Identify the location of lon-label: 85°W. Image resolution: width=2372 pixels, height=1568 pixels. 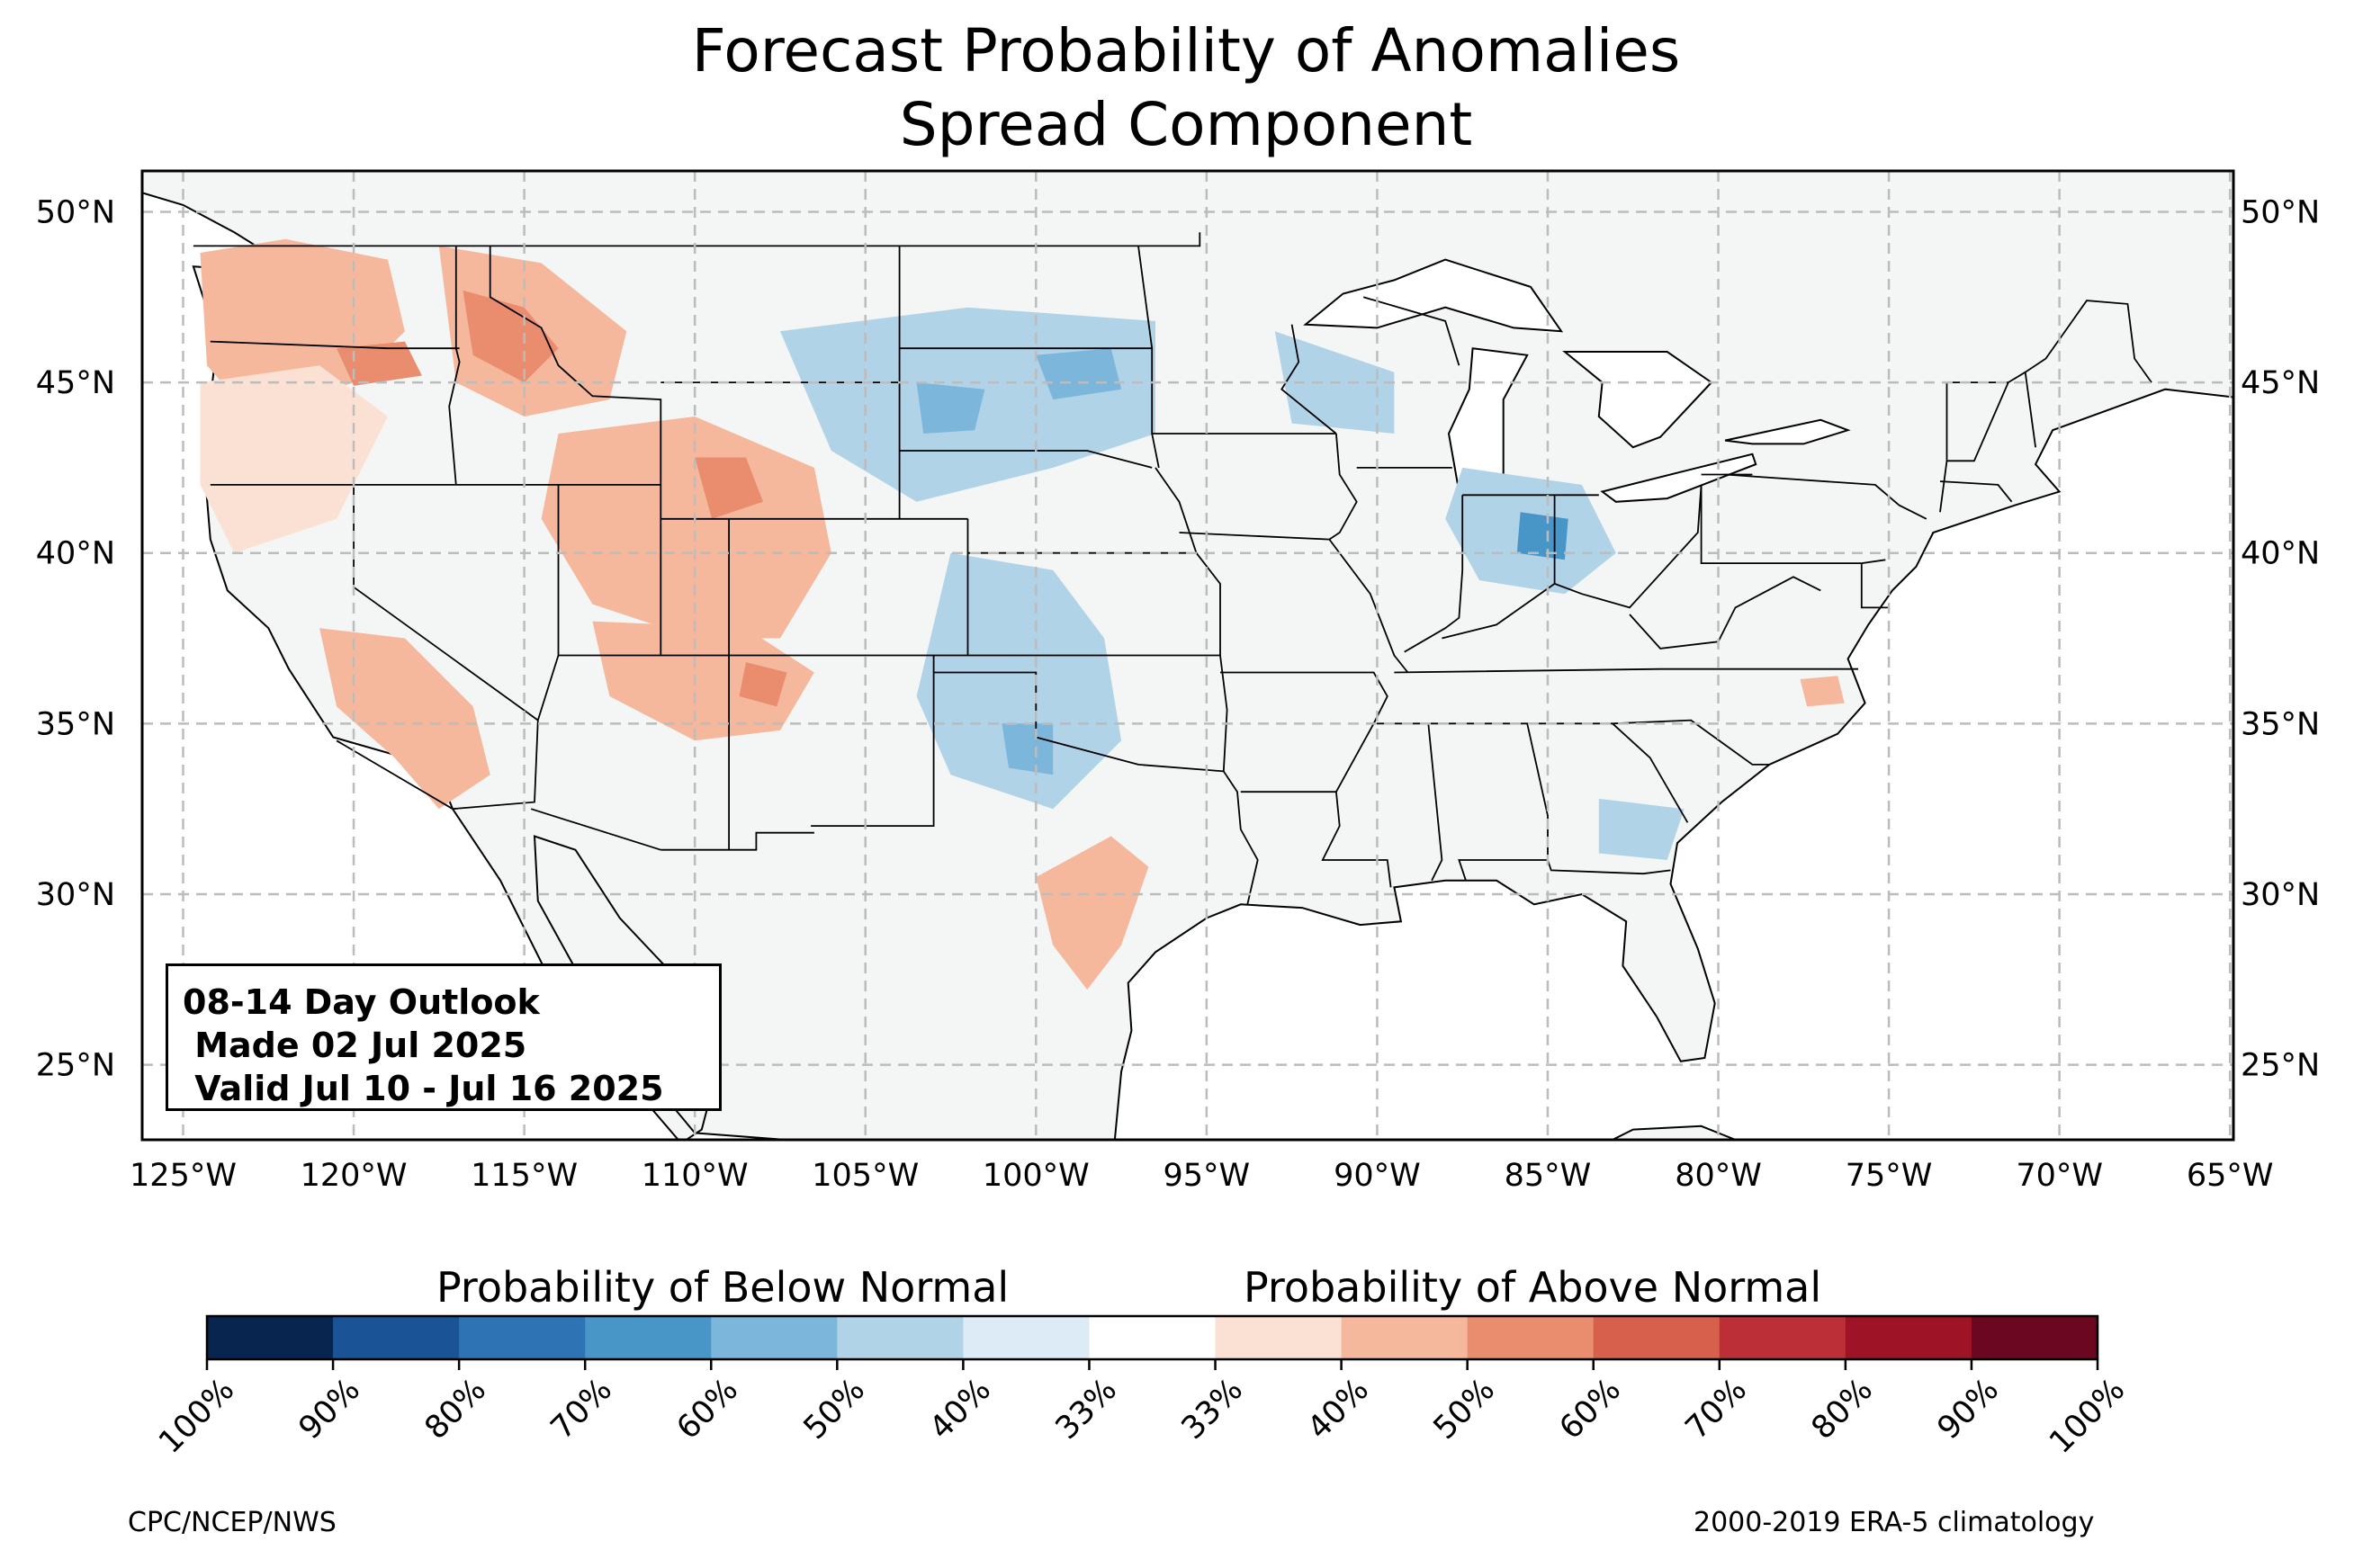
(1549, 1176).